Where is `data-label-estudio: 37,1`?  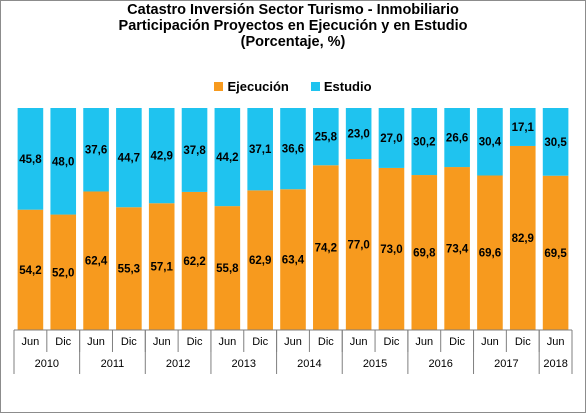 data-label-estudio: 37,1 is located at coordinates (260, 150).